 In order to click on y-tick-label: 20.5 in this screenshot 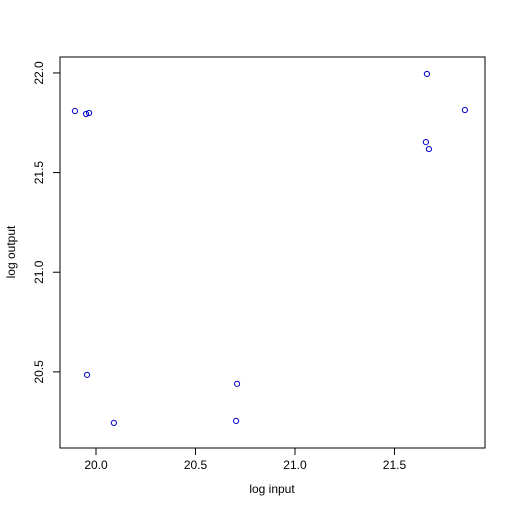, I will do `click(39, 372)`.